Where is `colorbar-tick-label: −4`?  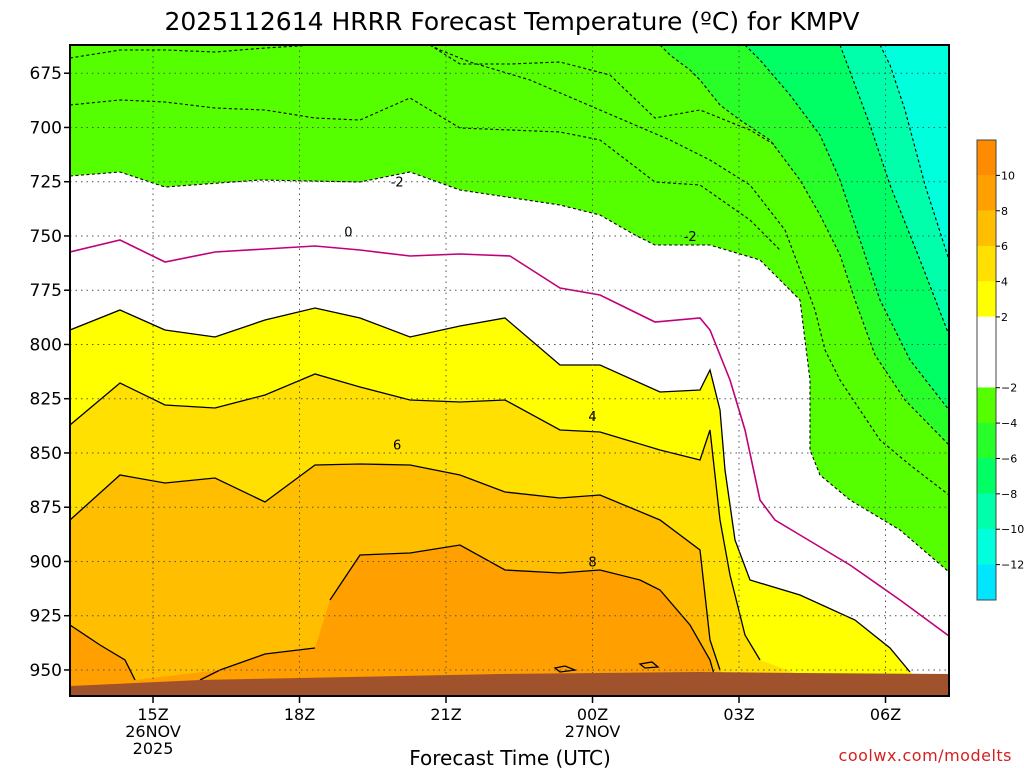
colorbar-tick-label: −4 is located at coordinates (1009, 423).